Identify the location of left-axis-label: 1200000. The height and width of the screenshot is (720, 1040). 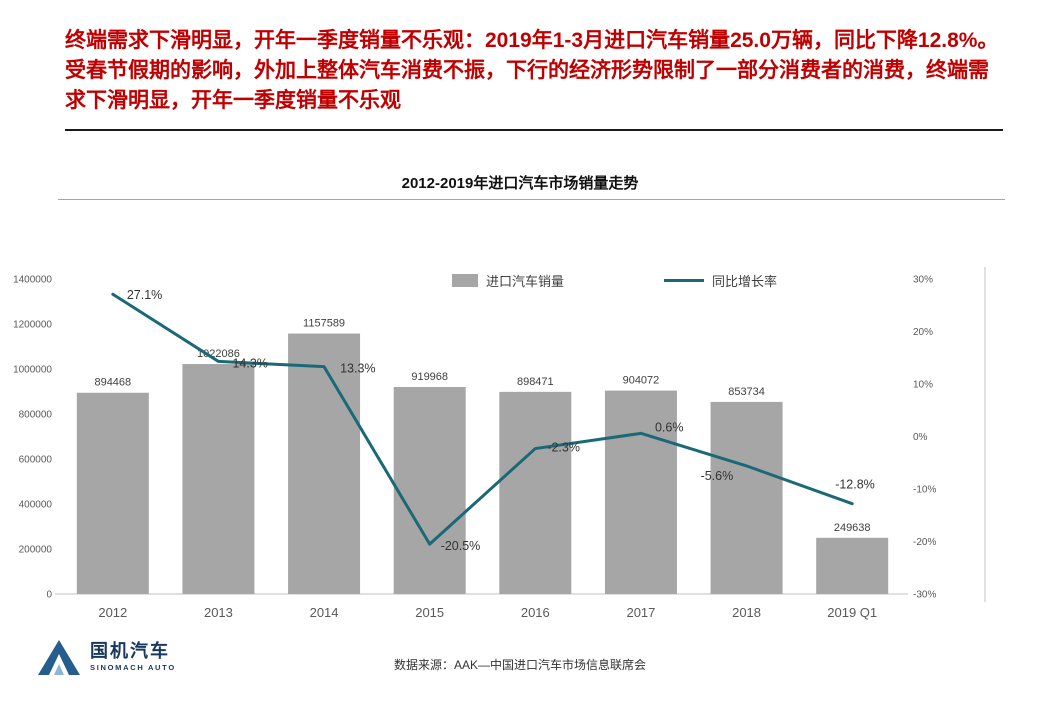
(32, 325).